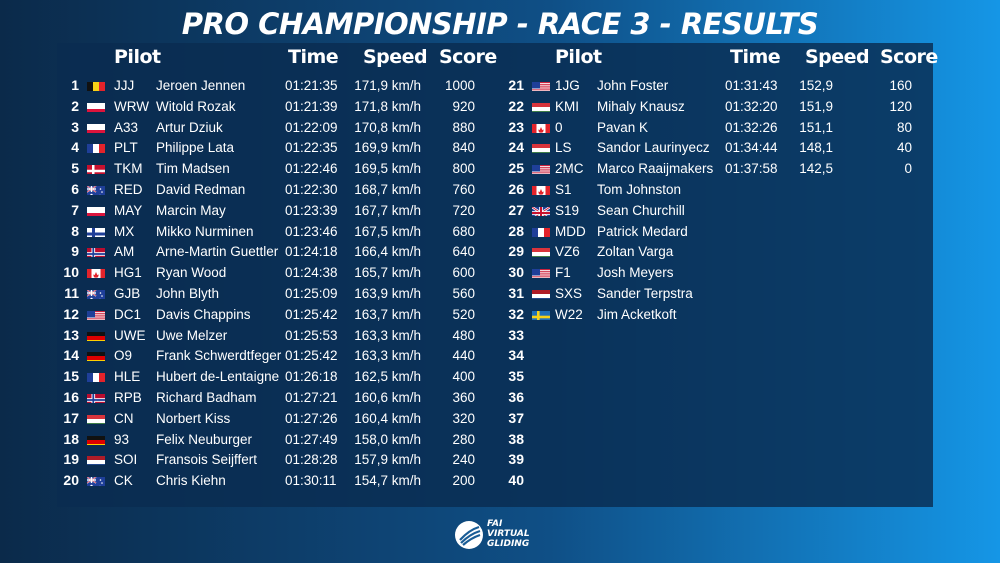  What do you see at coordinates (653, 148) in the screenshot?
I see `pilot-name-cell: Sandor Laurinyecz` at bounding box center [653, 148].